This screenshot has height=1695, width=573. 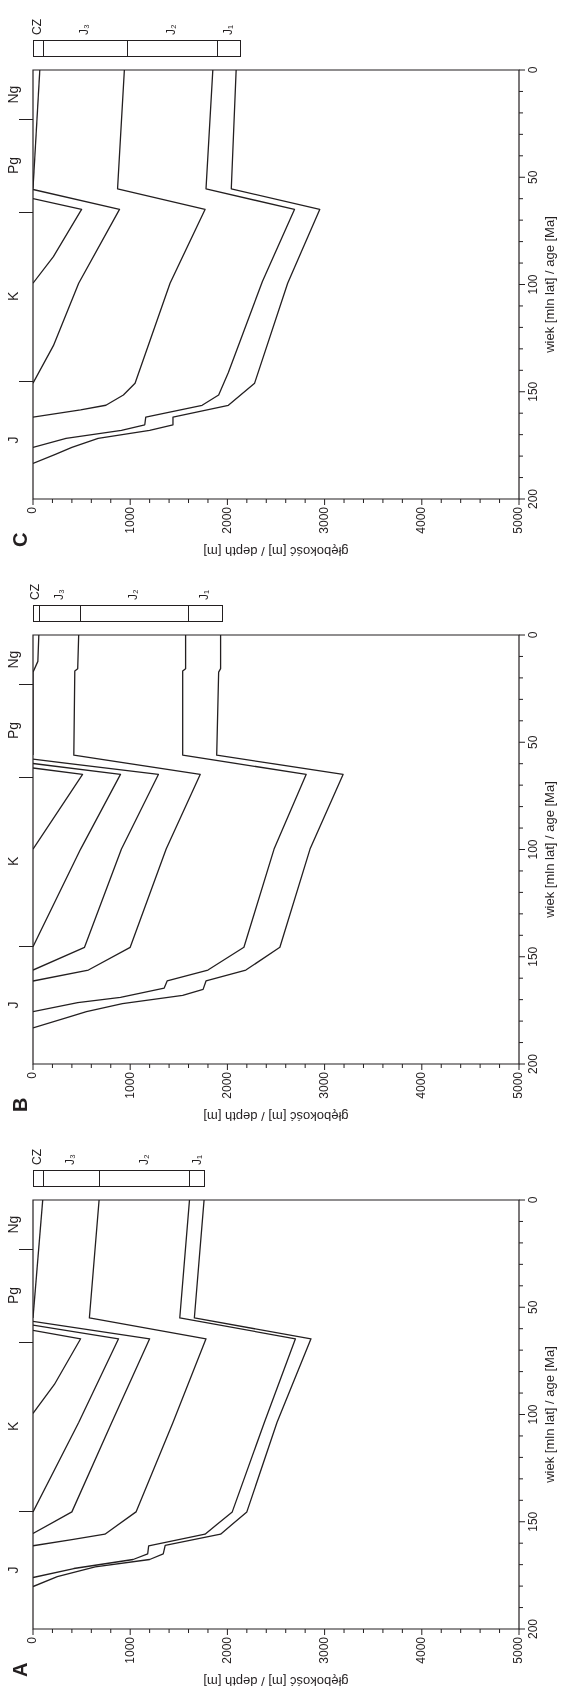 I want to click on text: B, so click(x=19, y=1104).